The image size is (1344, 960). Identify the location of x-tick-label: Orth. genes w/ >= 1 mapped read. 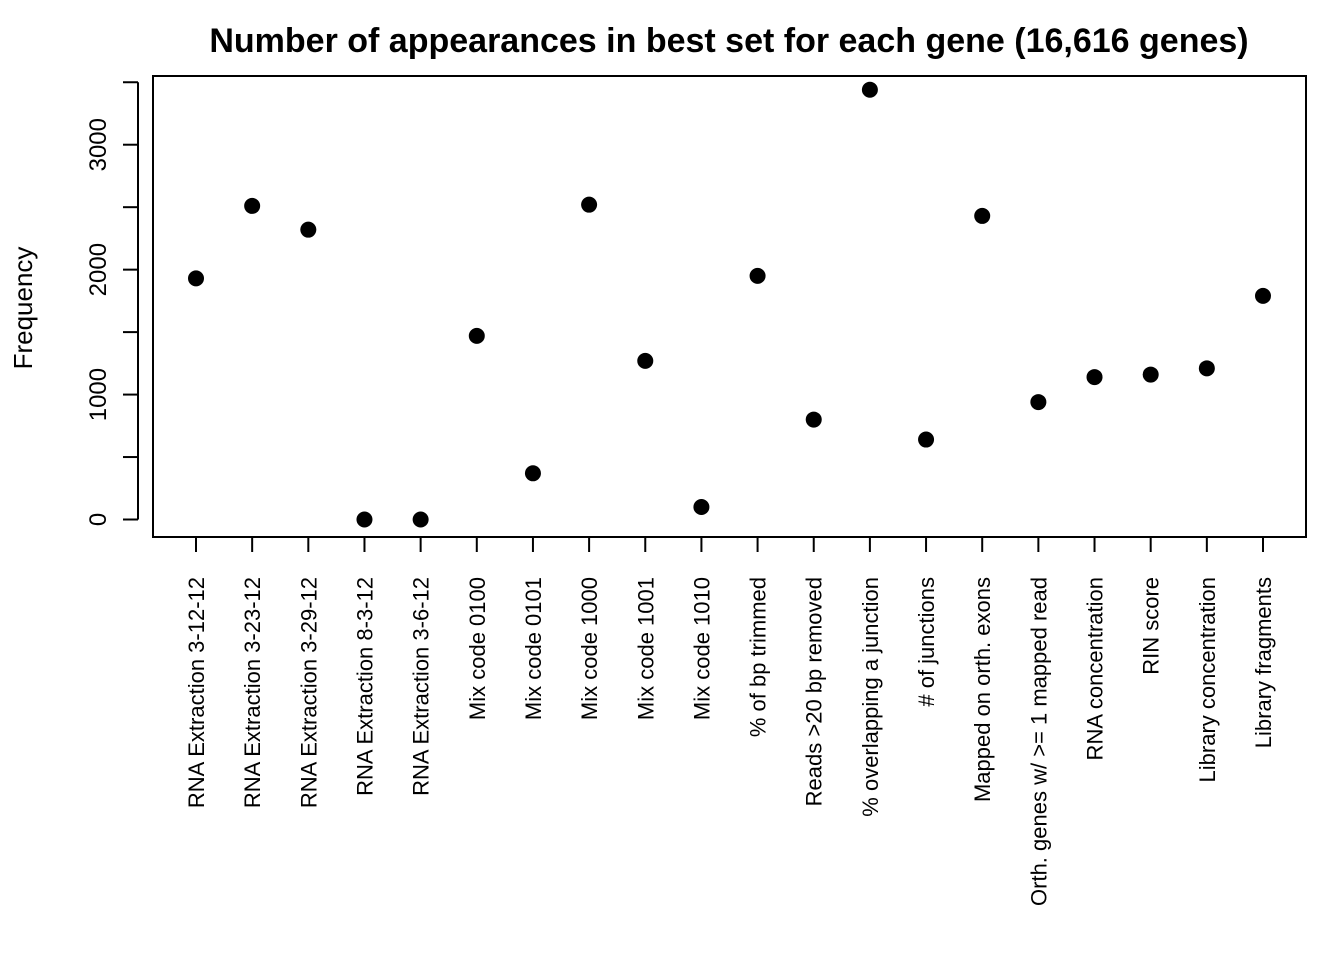
(1038, 741).